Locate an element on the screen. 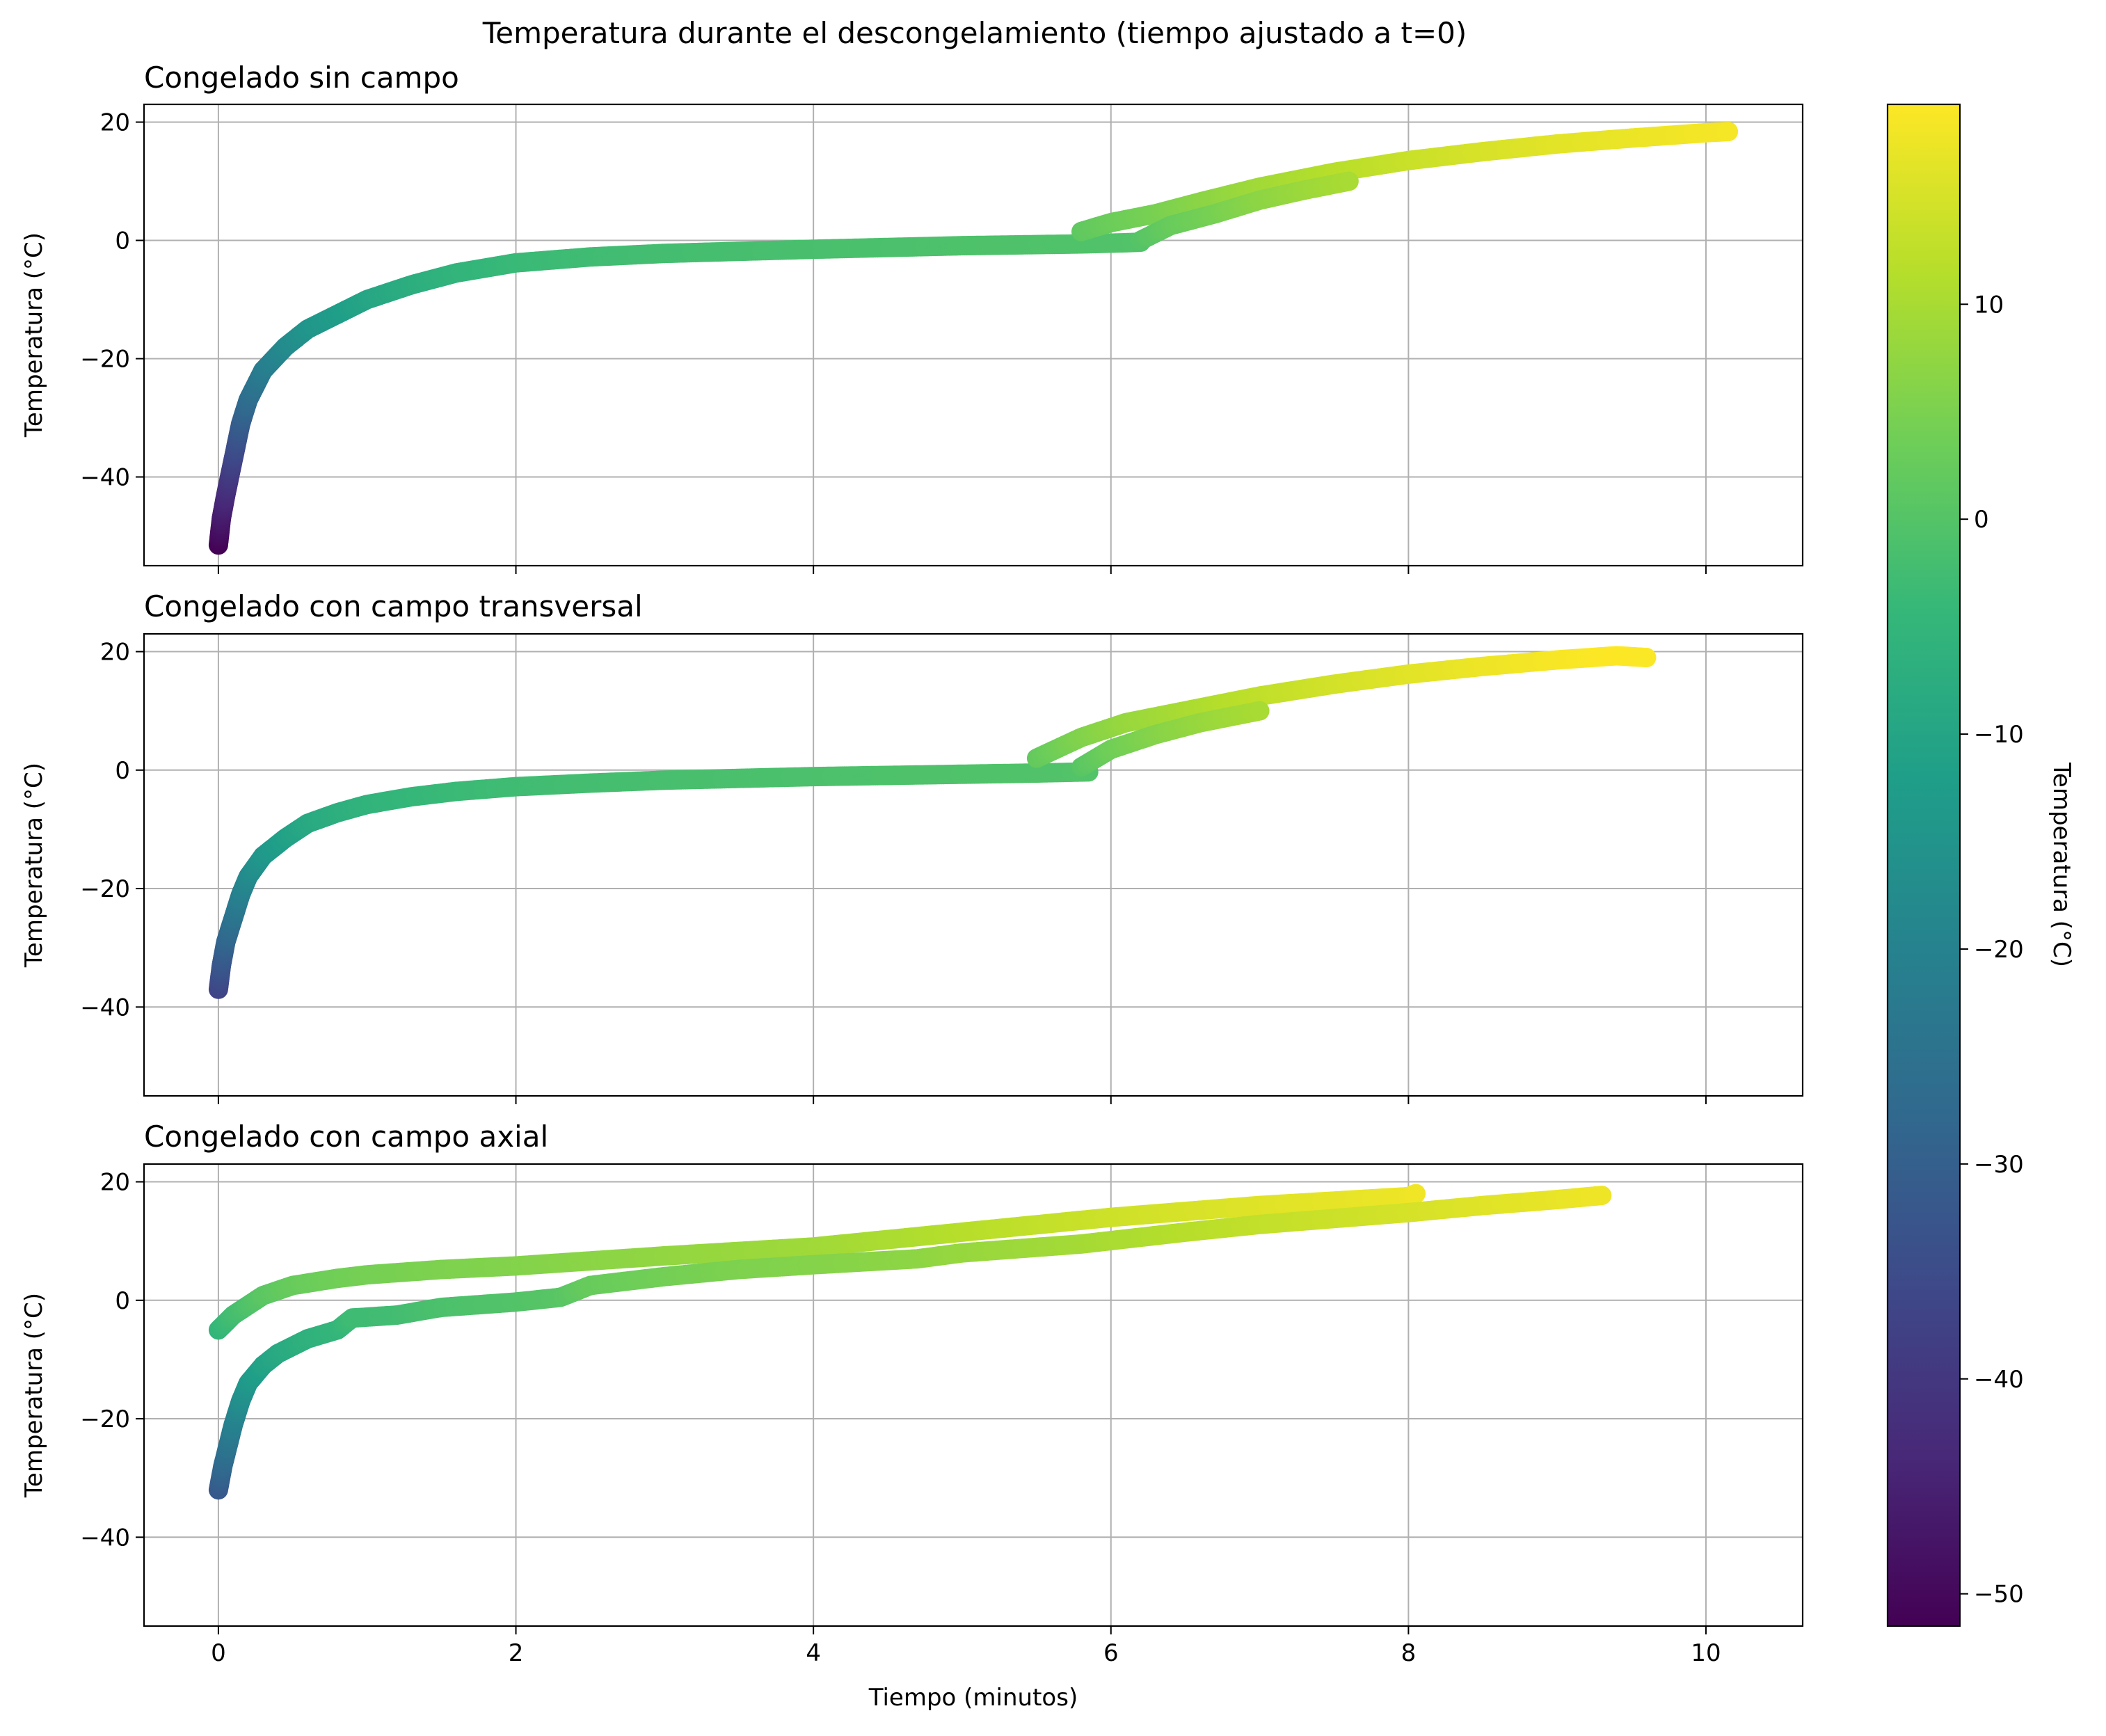  colorbar: 10 0 −10 −20 −30 −40 −50 Temperatura (°C) is located at coordinates (1980, 865).